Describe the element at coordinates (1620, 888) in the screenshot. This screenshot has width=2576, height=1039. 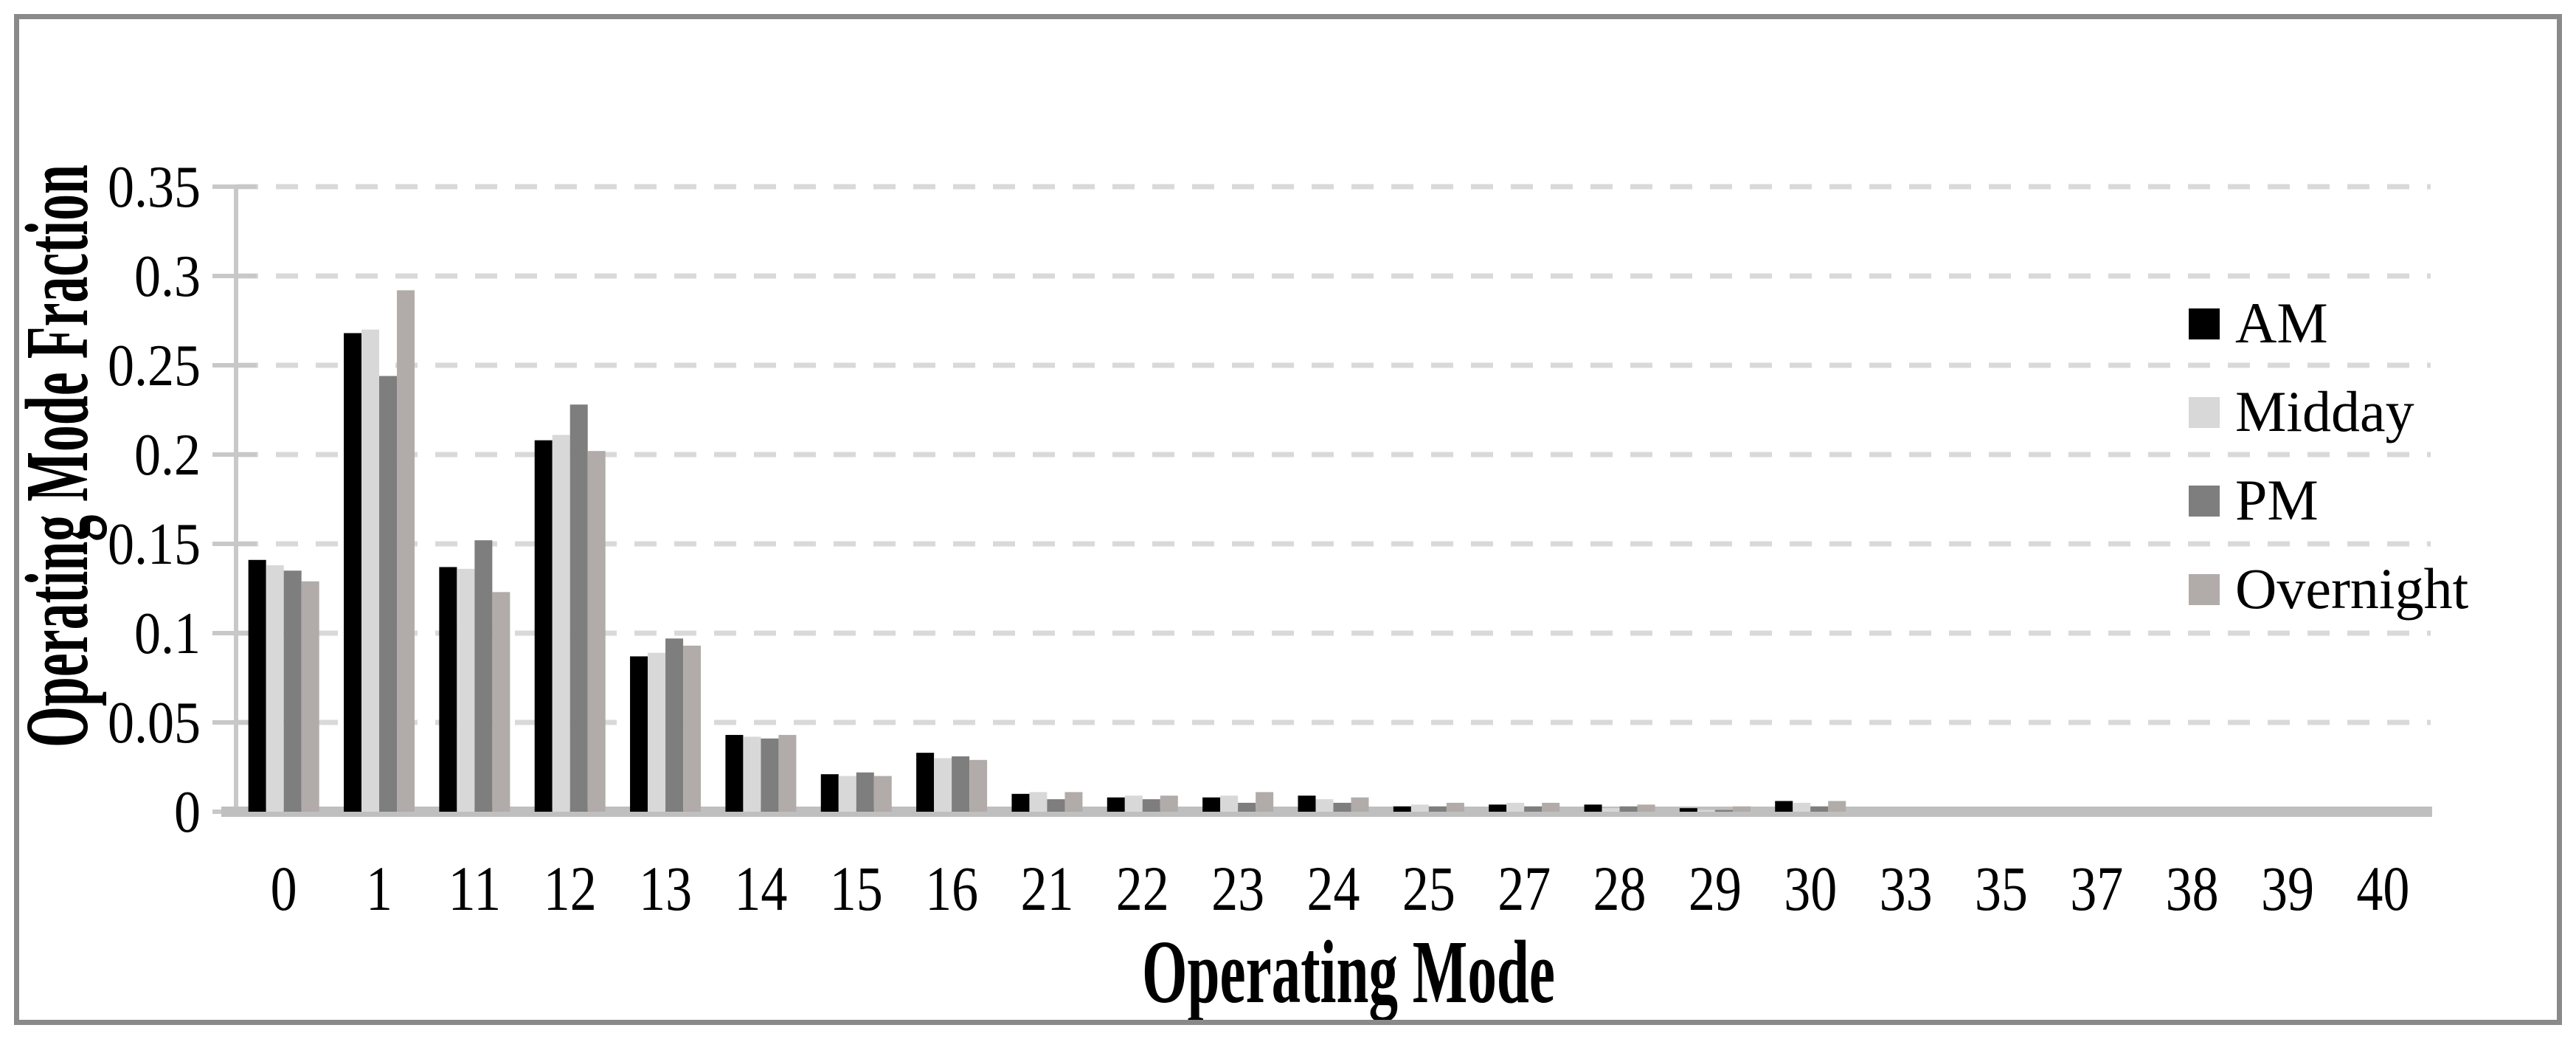
I see `x-tick-label: 28` at that location.